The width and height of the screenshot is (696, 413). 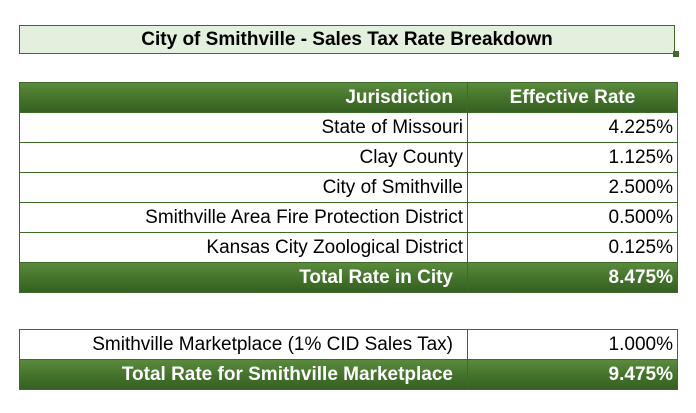 I want to click on header-effective-rate: Effective Rate, so click(x=572, y=97).